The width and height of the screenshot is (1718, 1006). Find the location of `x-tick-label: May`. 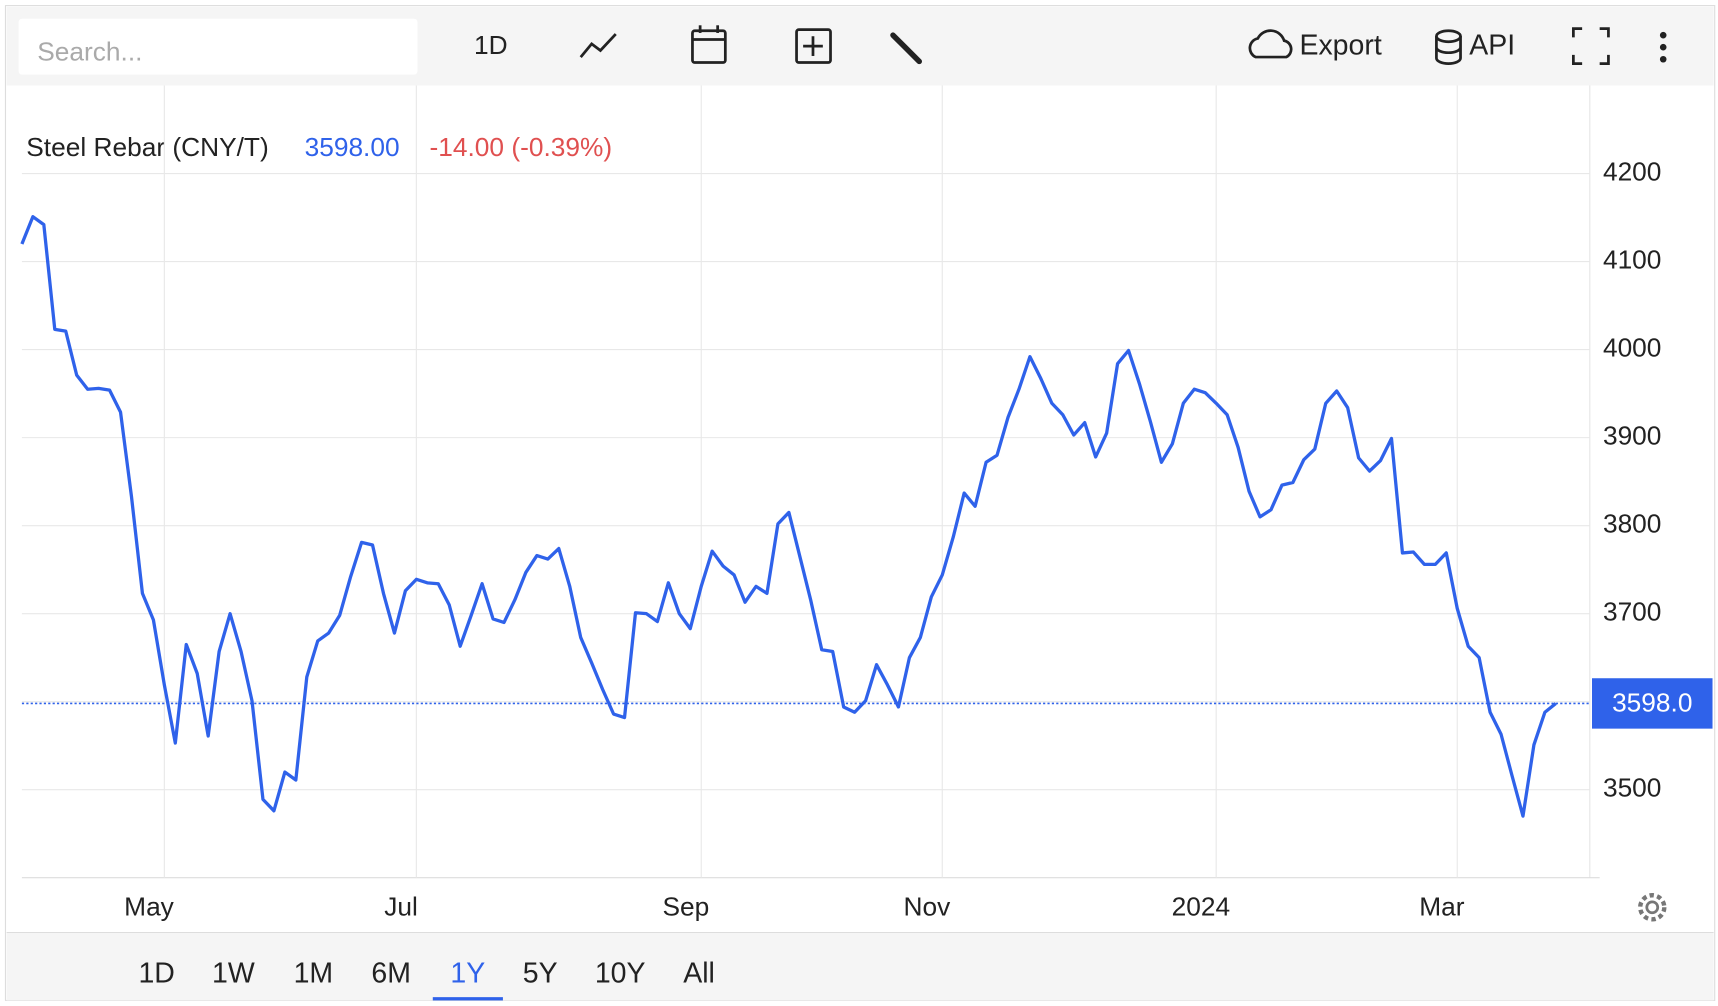

x-tick-label: May is located at coordinates (149, 906).